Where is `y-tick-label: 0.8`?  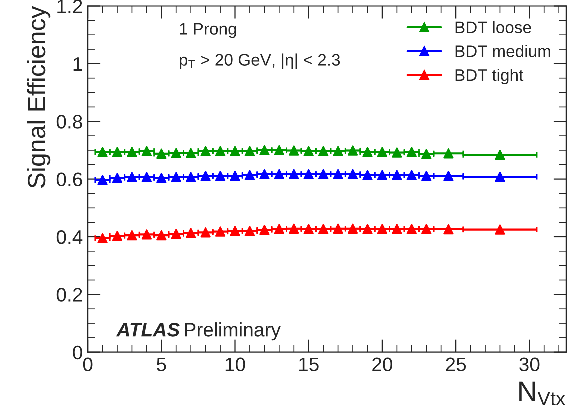
y-tick-label: 0.8 is located at coordinates (69, 122).